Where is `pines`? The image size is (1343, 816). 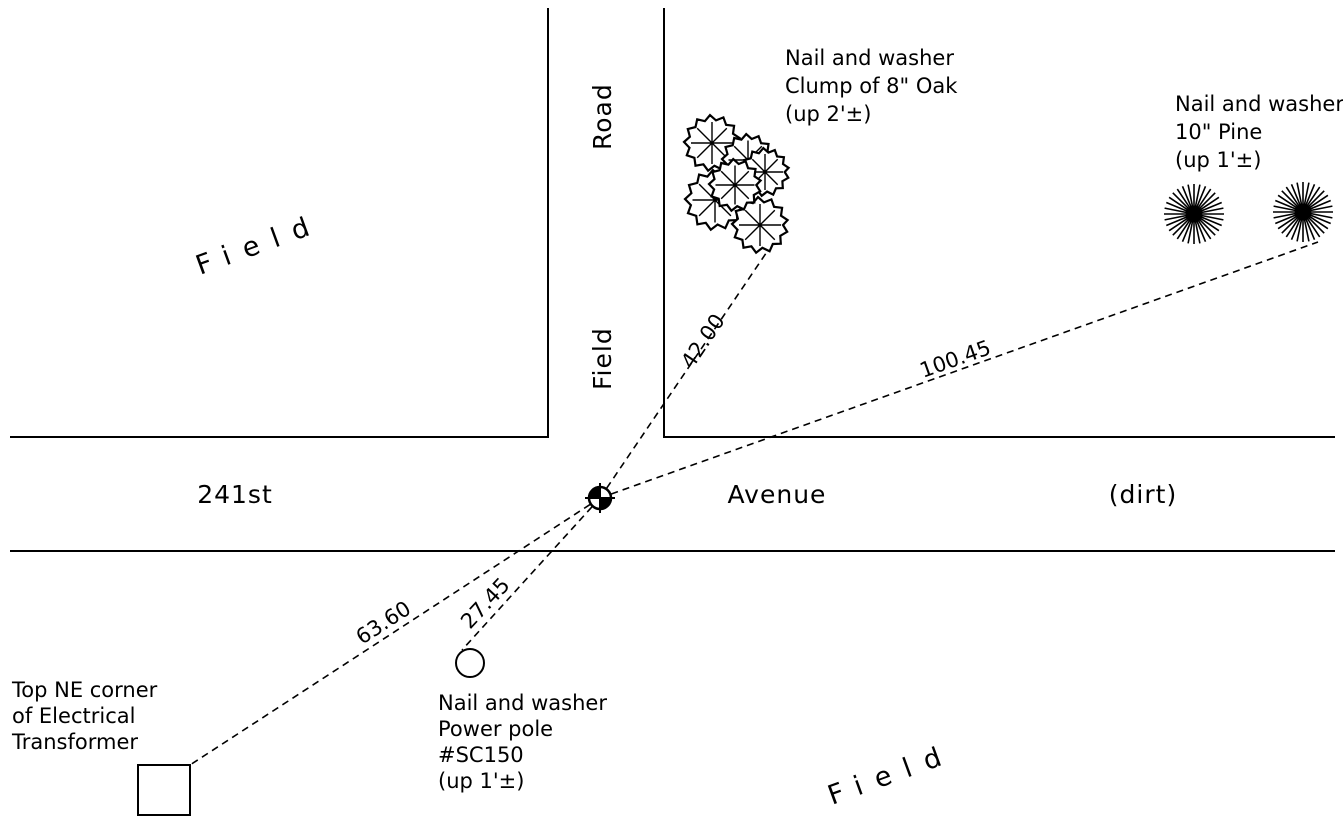 pines is located at coordinates (1248, 213).